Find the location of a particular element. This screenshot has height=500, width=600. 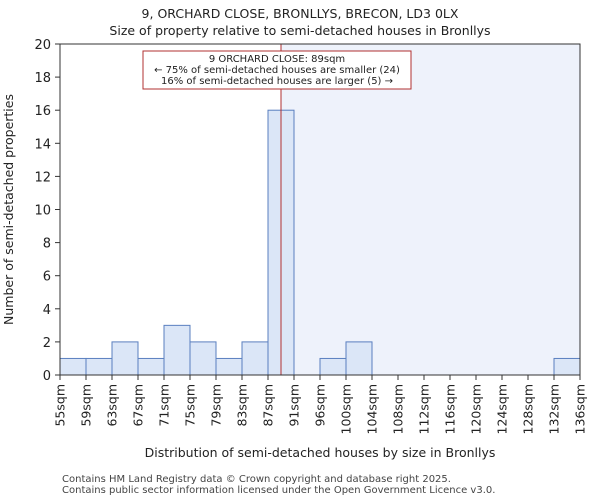

x-tick-label-83sqm: 83sqm is located at coordinates (242, 405).